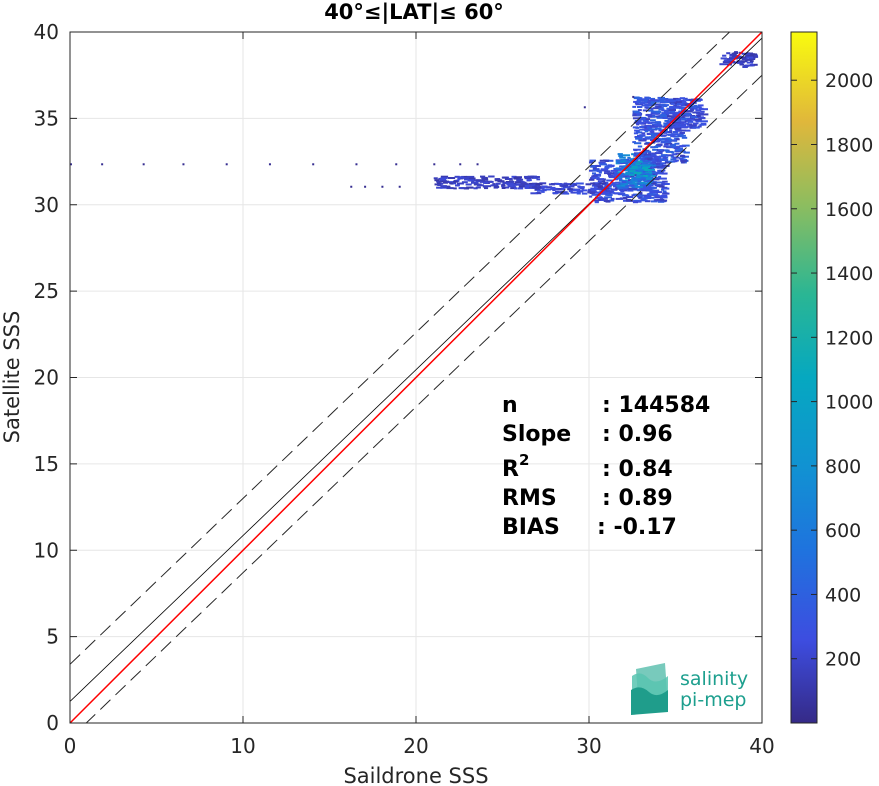  I want to click on colorbar, so click(804, 377).